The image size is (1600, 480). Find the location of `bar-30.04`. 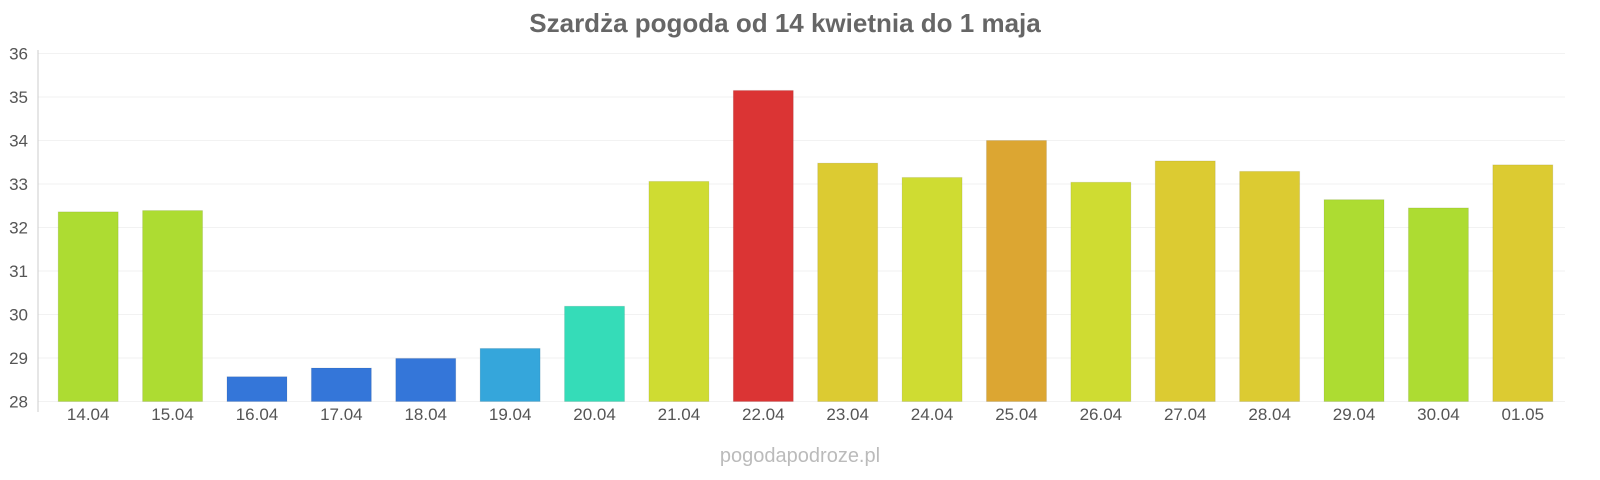

bar-30.04 is located at coordinates (1438, 304).